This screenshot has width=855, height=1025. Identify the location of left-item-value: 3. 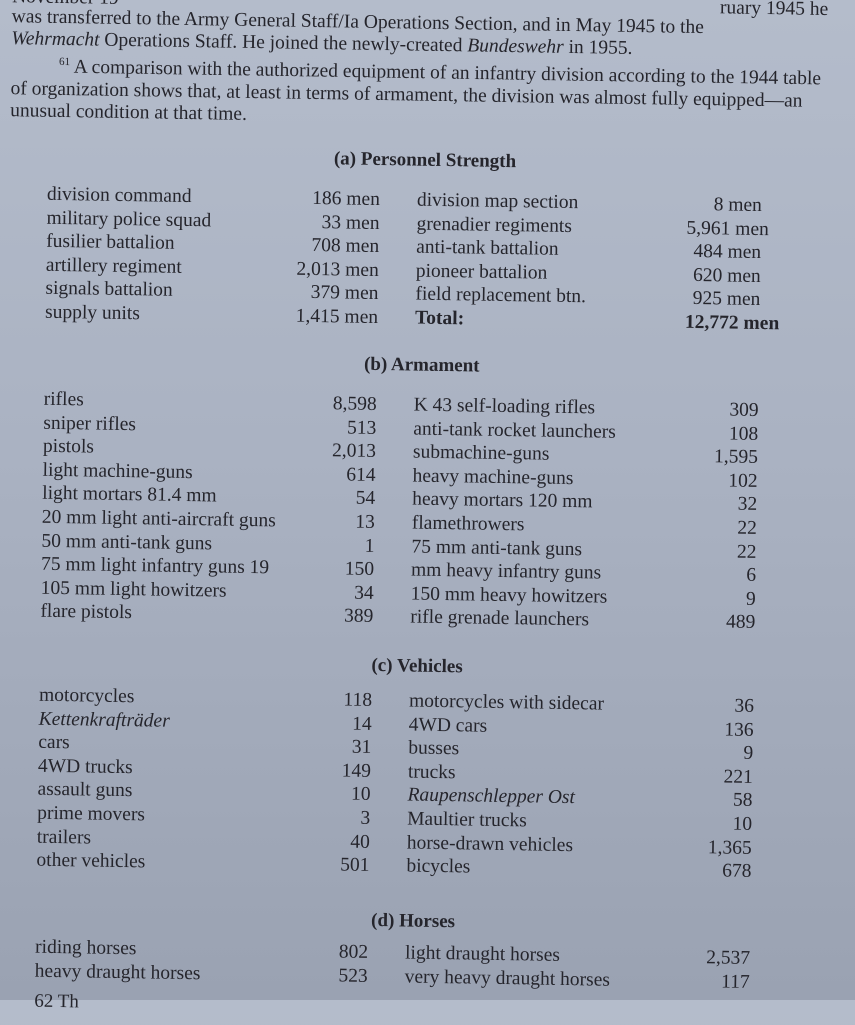
(365, 818).